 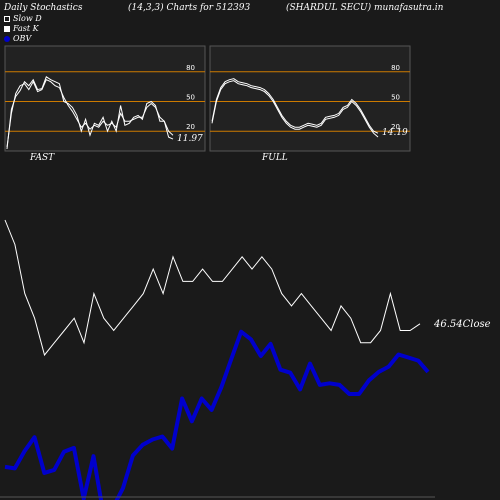 What do you see at coordinates (190, 68) in the screenshot?
I see `fast-tick-label: 80` at bounding box center [190, 68].